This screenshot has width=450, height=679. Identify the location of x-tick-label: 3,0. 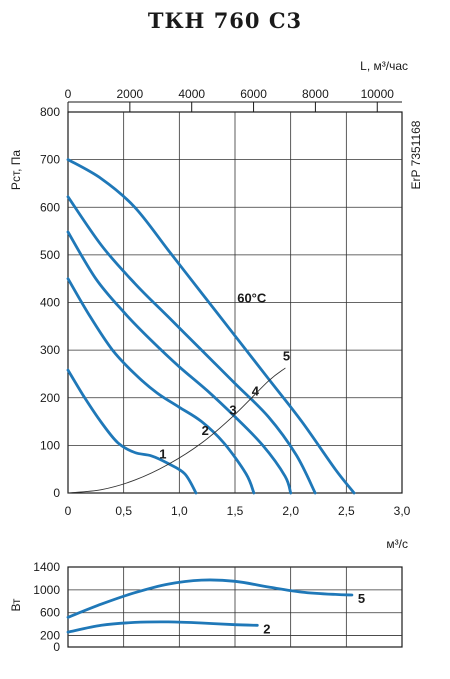
(402, 511).